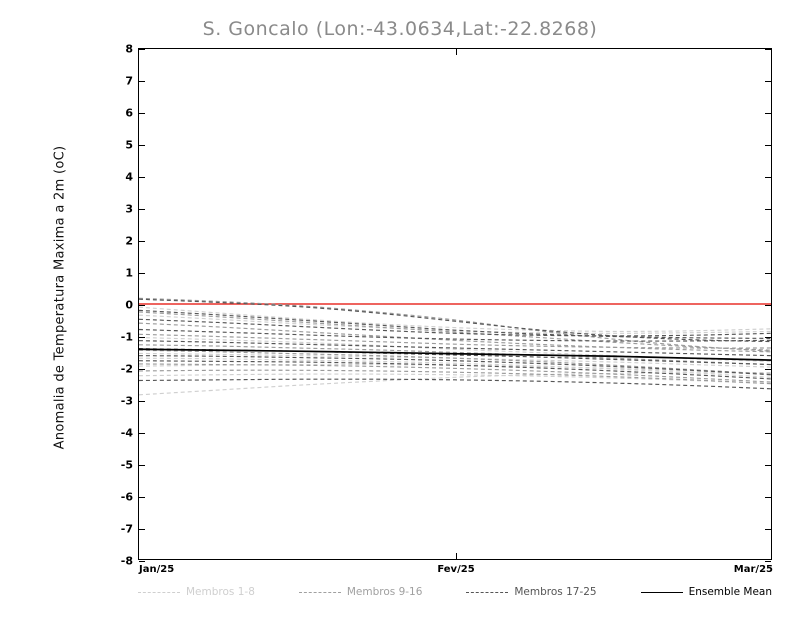  Describe the element at coordinates (129, 81) in the screenshot. I see `y-axis-tick-label: 7` at that location.